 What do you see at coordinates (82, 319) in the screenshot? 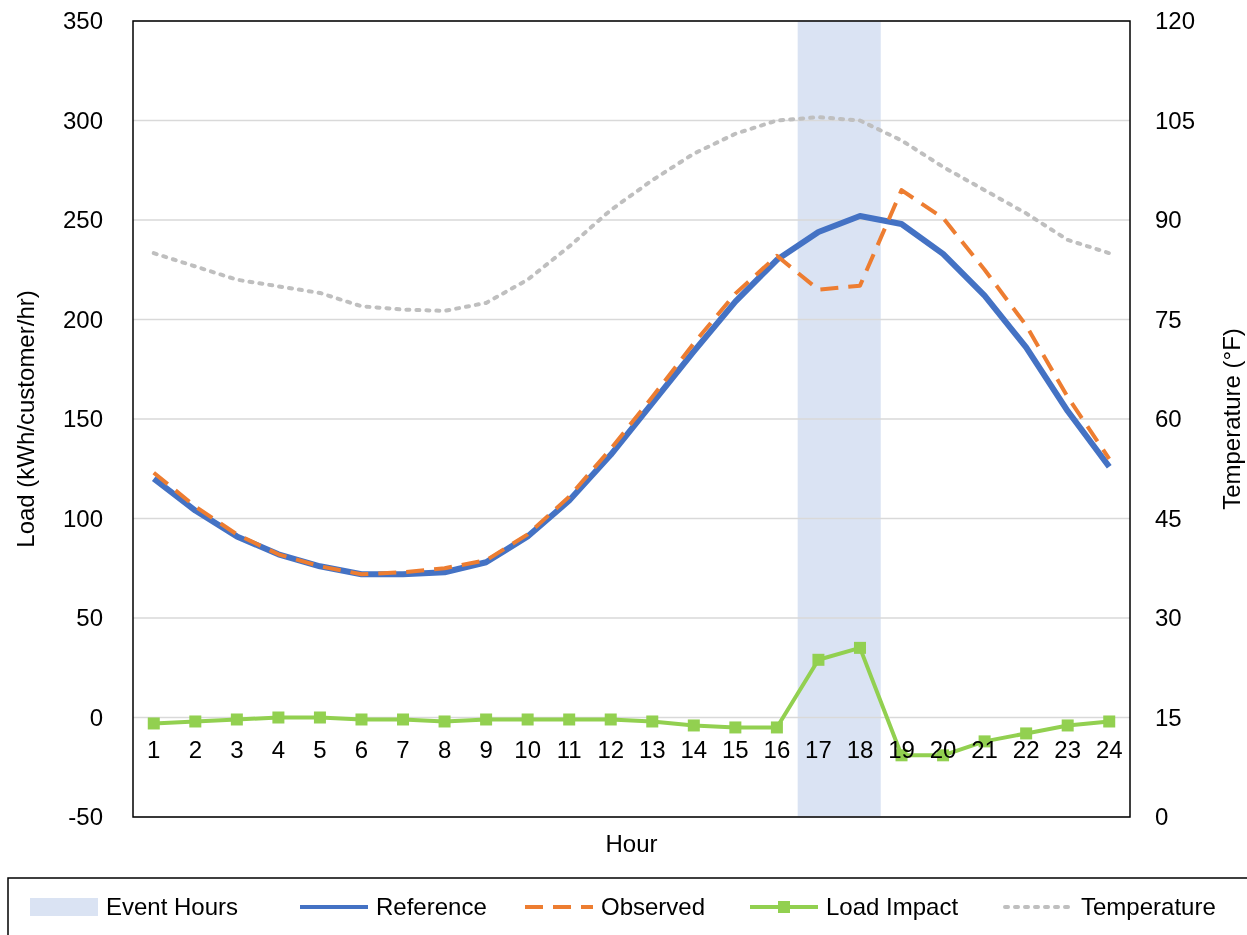
I see `y-tick-label: 200` at bounding box center [82, 319].